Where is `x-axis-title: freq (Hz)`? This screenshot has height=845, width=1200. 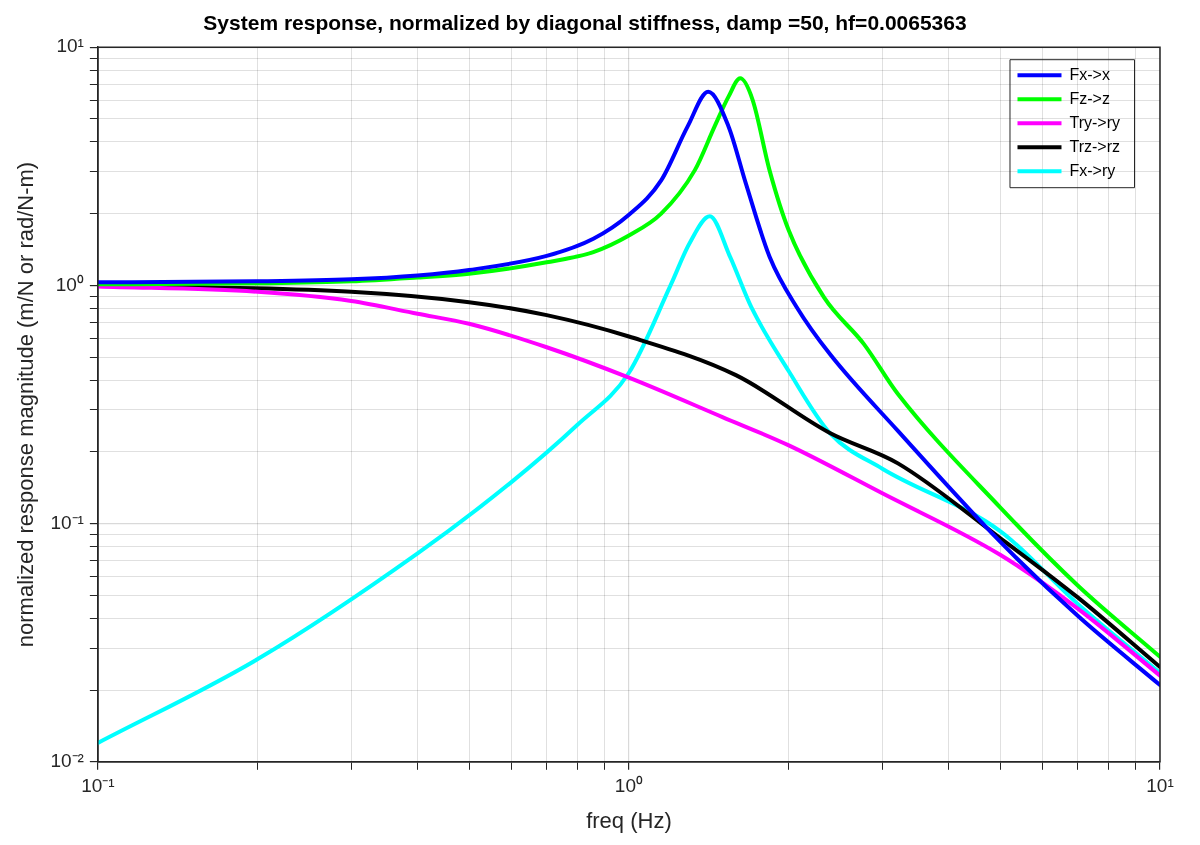 x-axis-title: freq (Hz) is located at coordinates (629, 820).